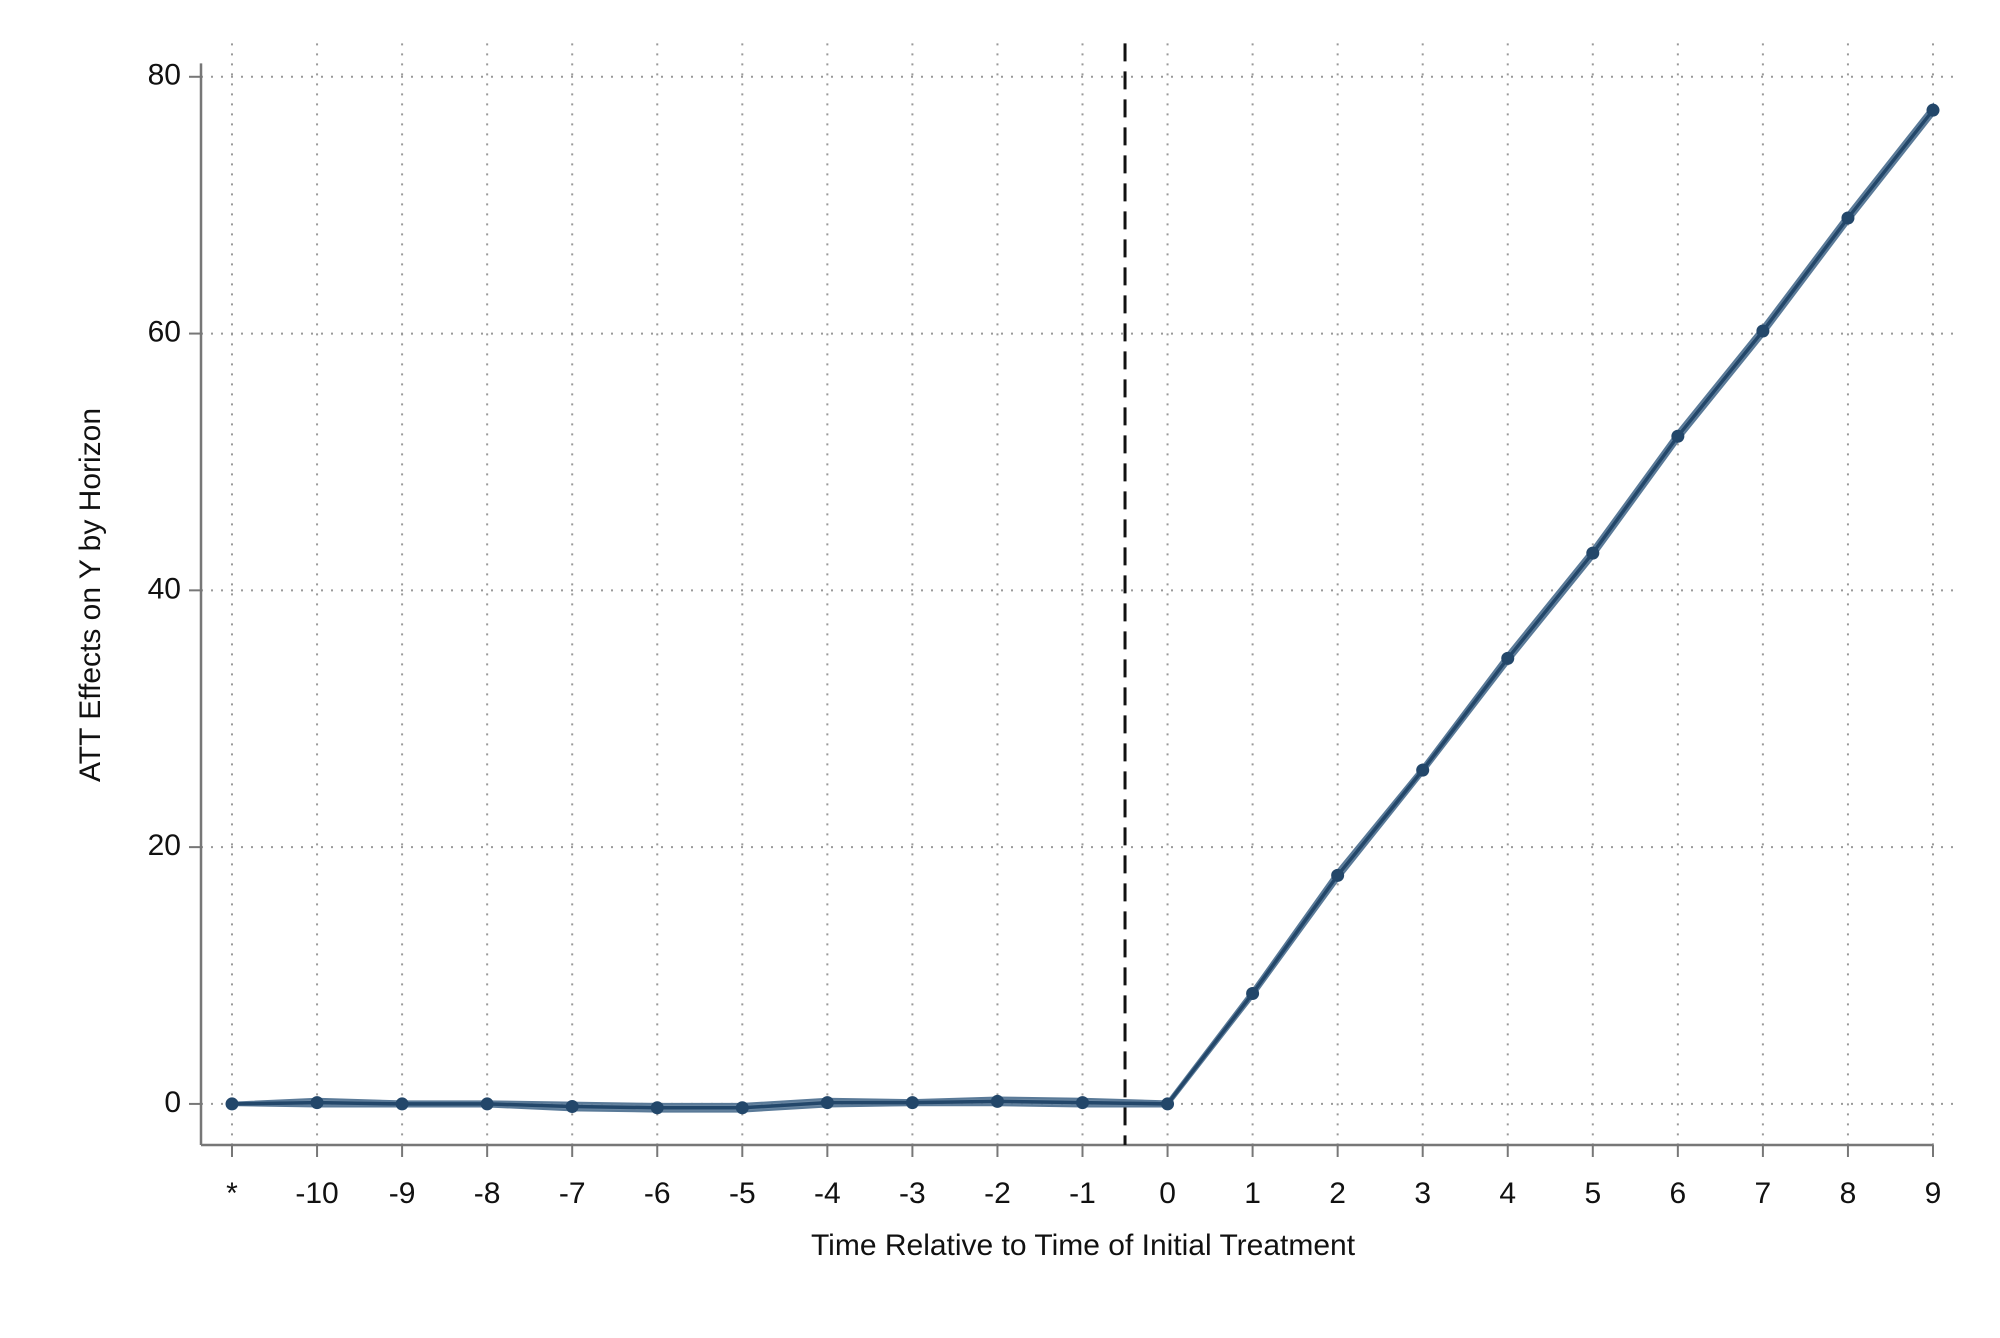 The height and width of the screenshot is (1338, 2000). Describe the element at coordinates (232, 1193) in the screenshot. I see `x-tick-label: *` at that location.